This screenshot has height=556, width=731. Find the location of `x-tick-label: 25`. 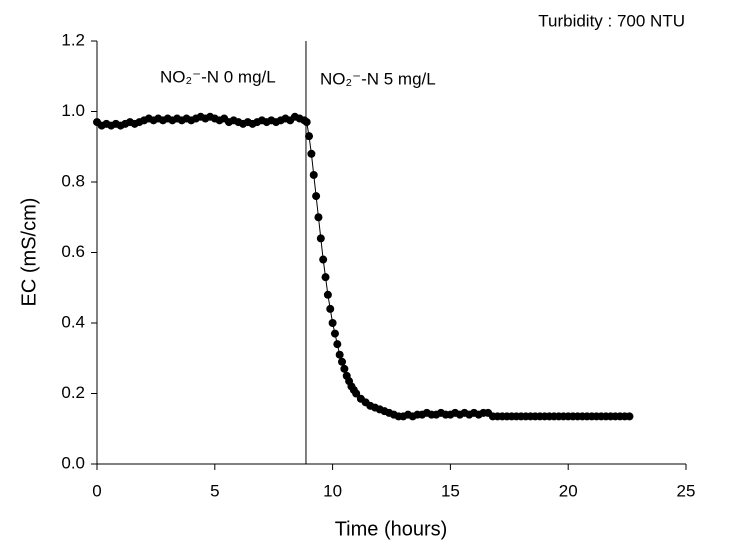

x-tick-label: 25 is located at coordinates (686, 490).